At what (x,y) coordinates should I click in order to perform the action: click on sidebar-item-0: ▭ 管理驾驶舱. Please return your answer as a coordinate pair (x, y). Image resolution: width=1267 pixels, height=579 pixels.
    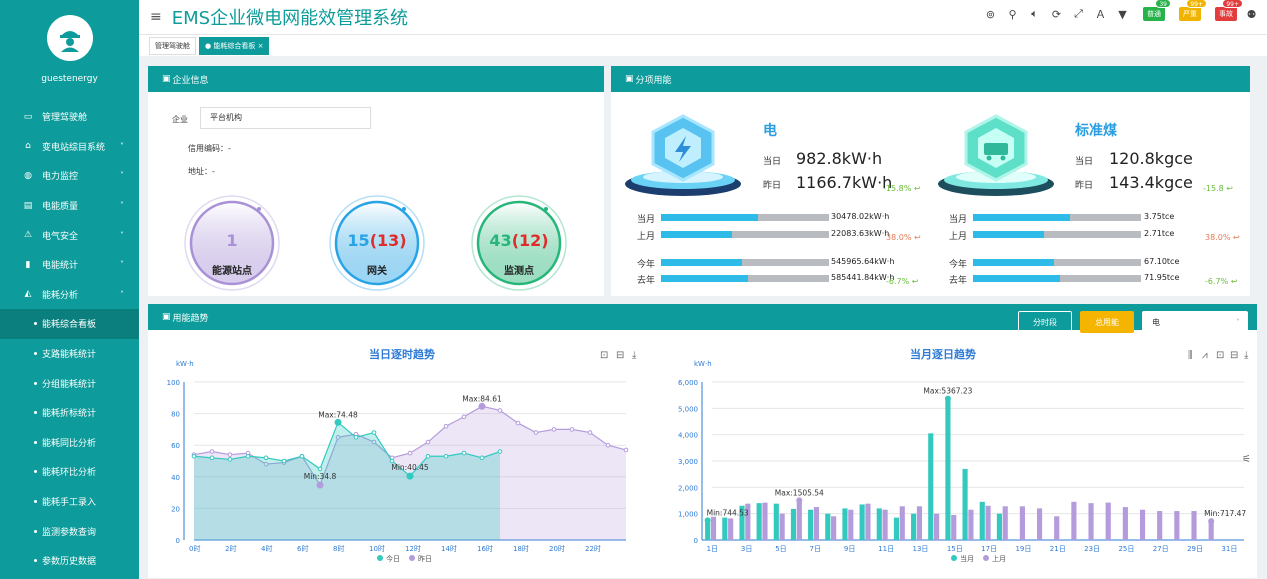
    Looking at the image, I should click on (69, 117).